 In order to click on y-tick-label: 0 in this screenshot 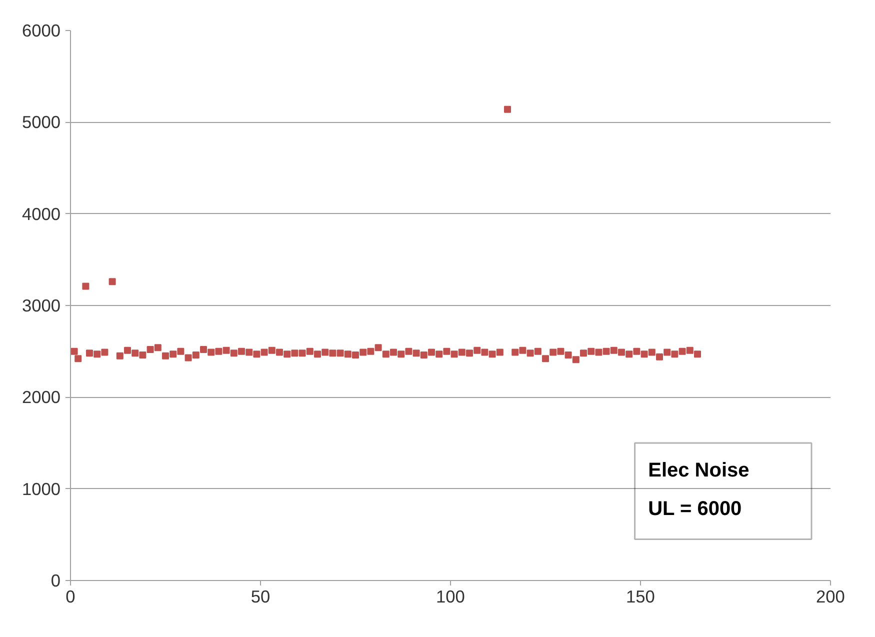, I will do `click(55, 580)`.